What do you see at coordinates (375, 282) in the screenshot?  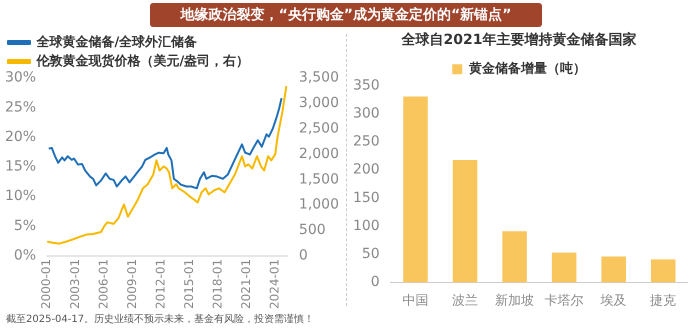 I see `y-tick-label: 0` at bounding box center [375, 282].